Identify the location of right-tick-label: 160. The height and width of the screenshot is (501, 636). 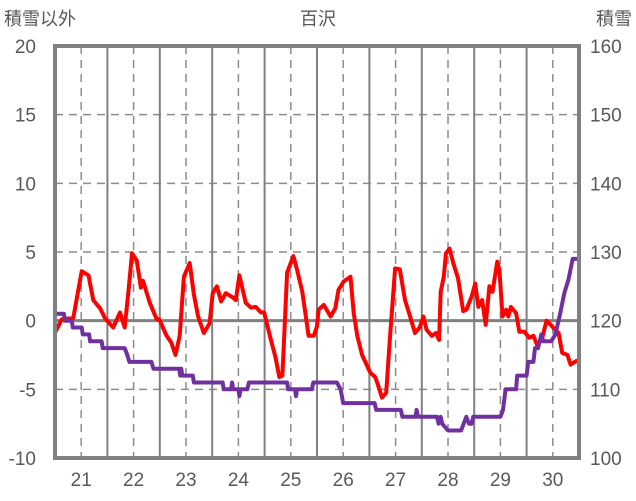
(606, 47).